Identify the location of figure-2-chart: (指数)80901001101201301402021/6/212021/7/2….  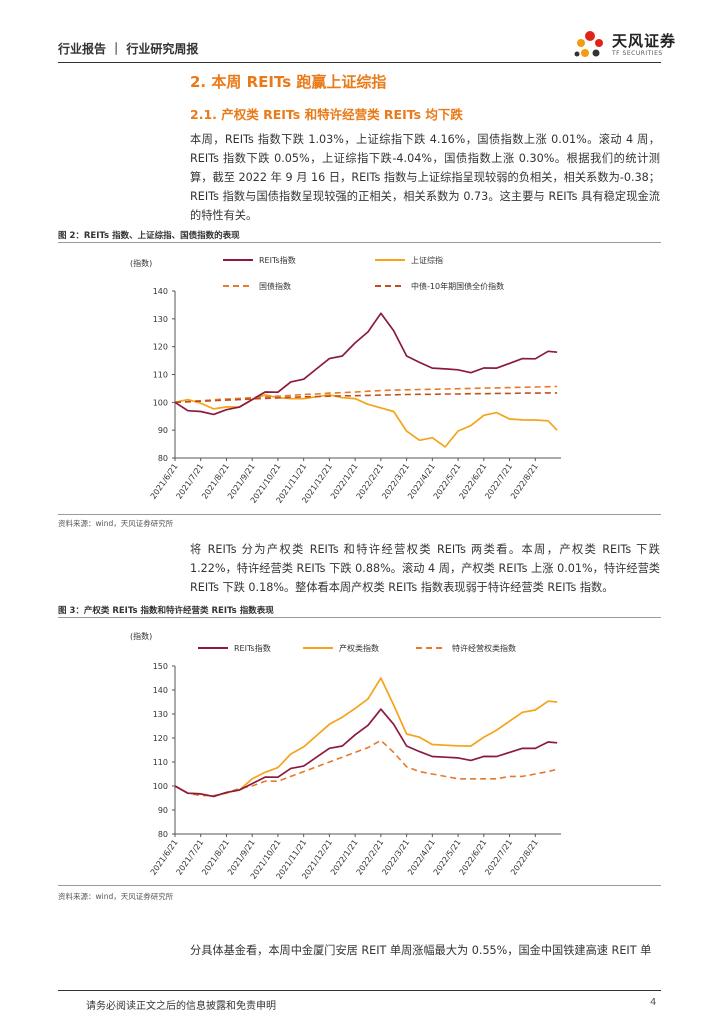
(345, 380).